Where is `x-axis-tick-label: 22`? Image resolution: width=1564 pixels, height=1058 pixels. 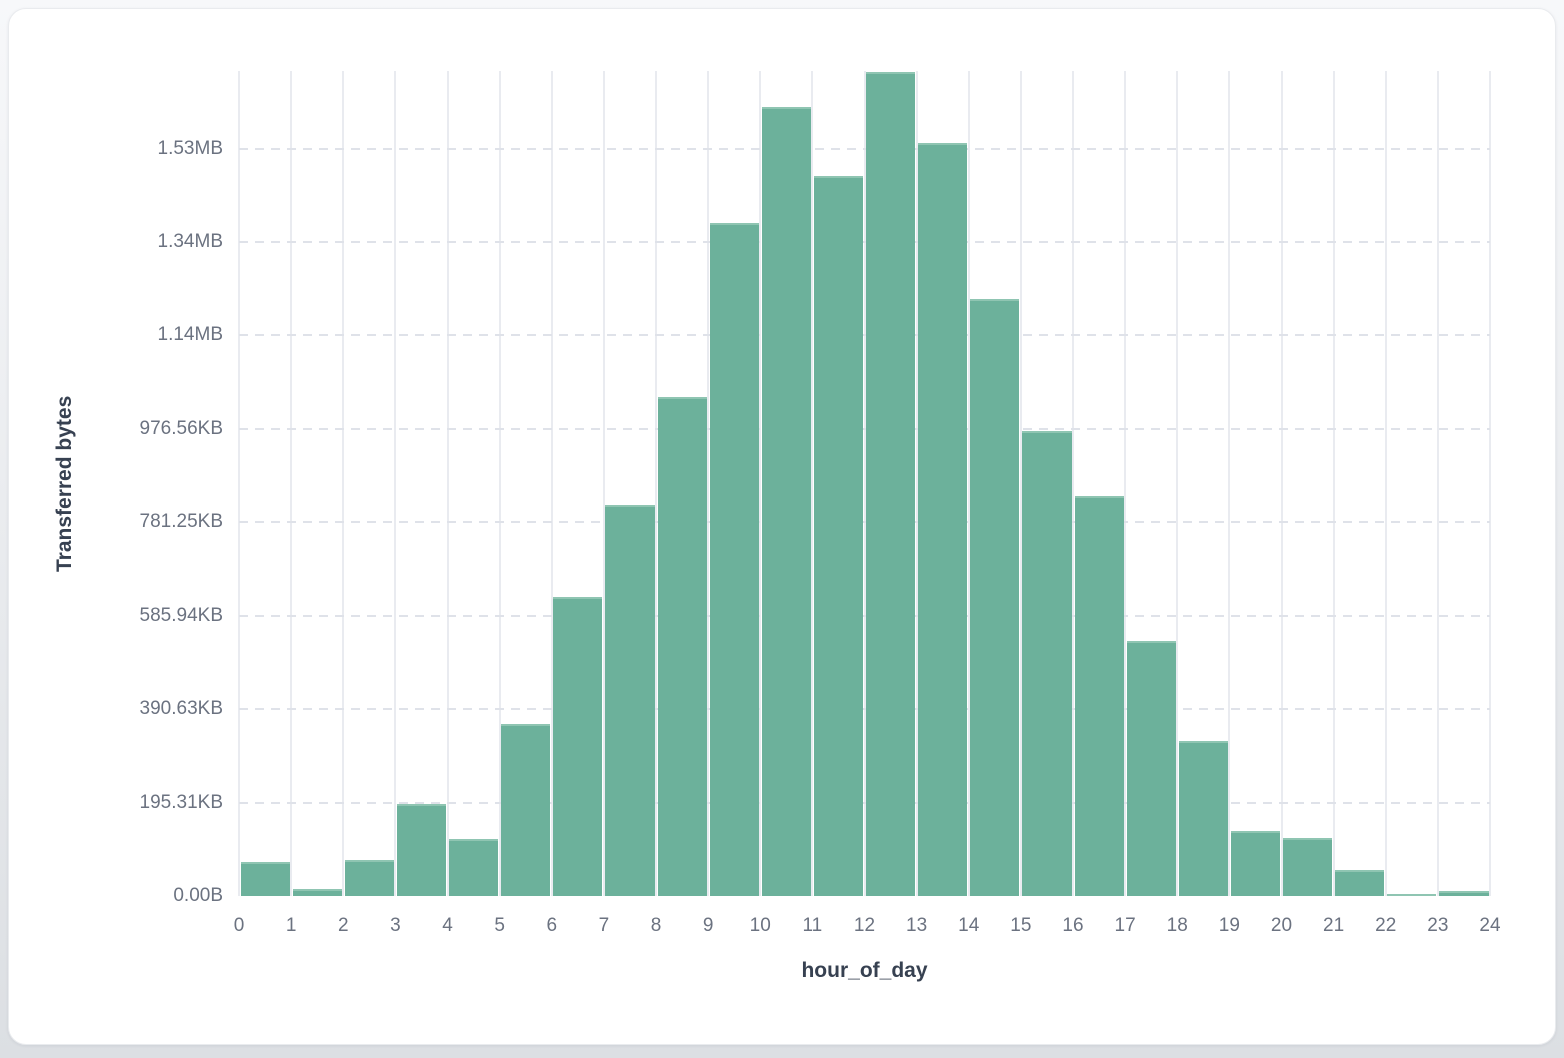 x-axis-tick-label: 22 is located at coordinates (1386, 925).